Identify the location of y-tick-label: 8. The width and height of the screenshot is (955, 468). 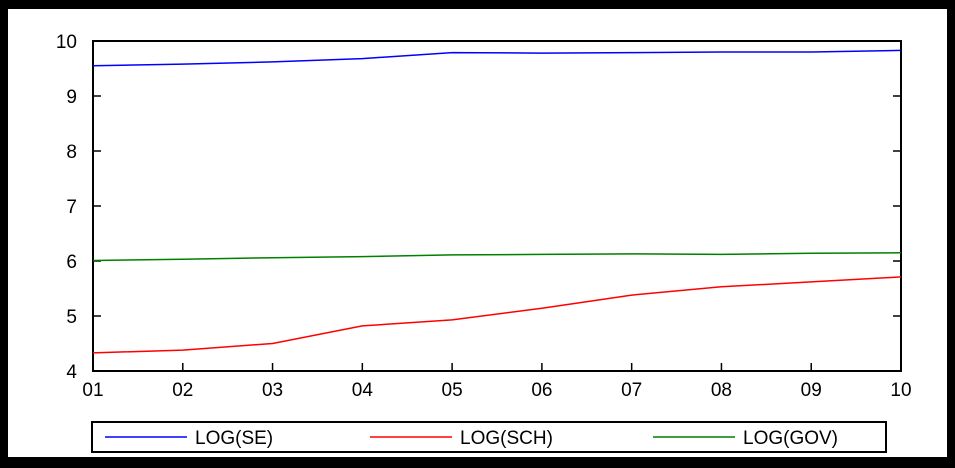
(71, 152).